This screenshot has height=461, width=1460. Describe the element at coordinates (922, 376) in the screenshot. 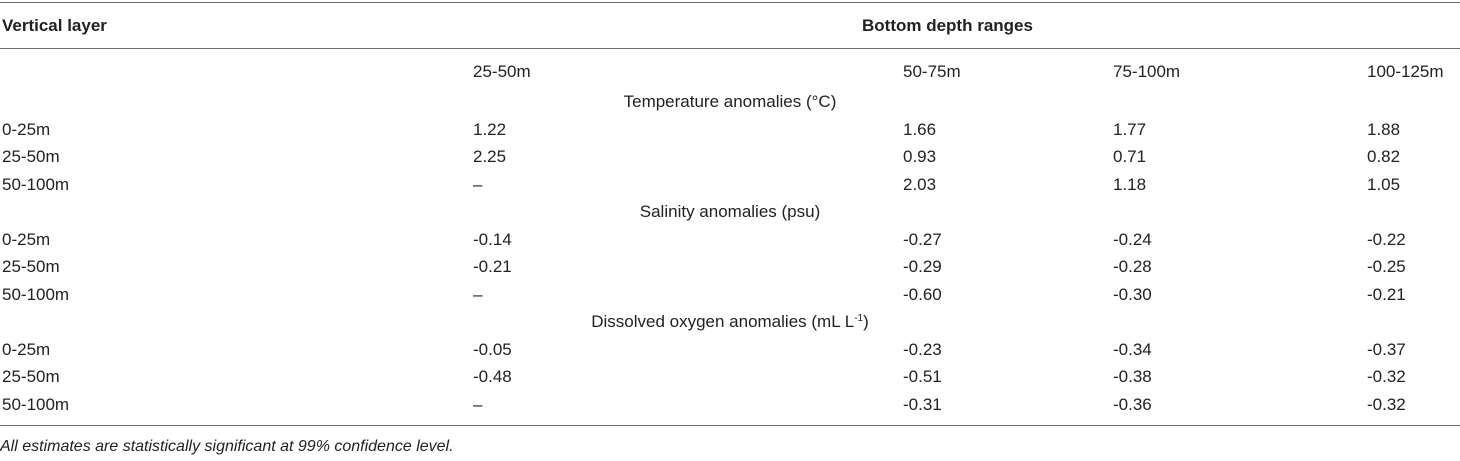

I see `table-cell: -0.51` at that location.